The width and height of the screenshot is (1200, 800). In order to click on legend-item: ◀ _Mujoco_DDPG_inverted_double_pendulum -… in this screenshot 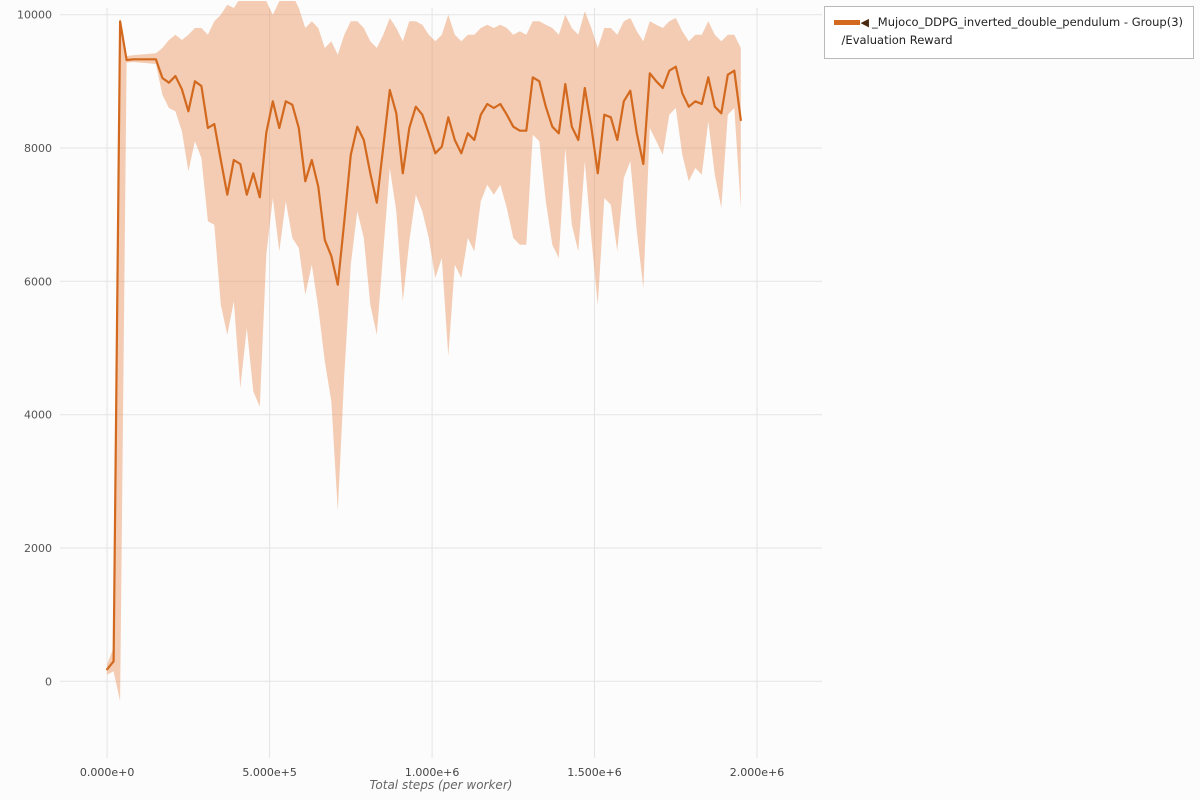, I will do `click(1008, 23)`.